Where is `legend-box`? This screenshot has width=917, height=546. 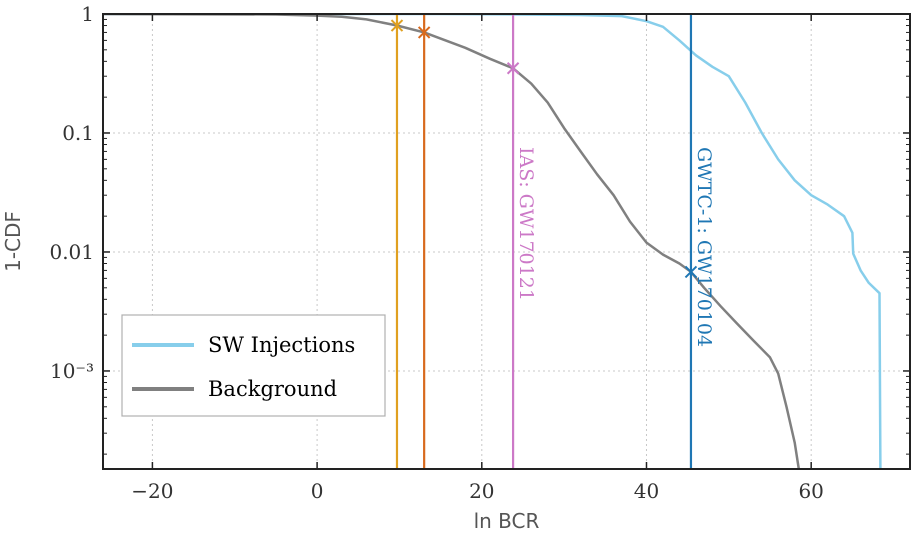
legend-box is located at coordinates (253, 365).